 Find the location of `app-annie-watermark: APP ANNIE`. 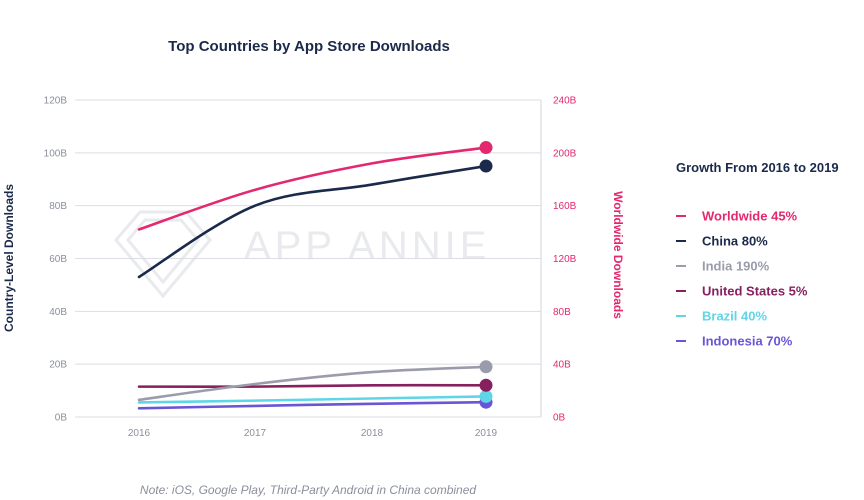

app-annie-watermark: APP ANNIE is located at coordinates (302, 254).